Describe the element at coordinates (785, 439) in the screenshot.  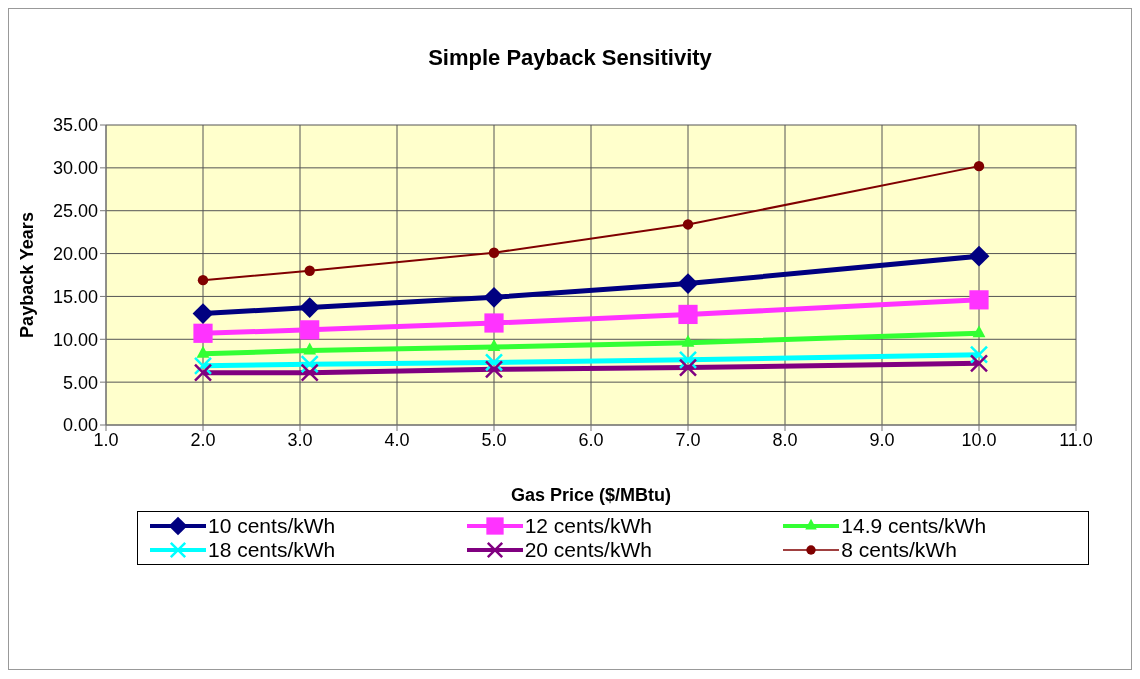
I see `x-tick-label: 8.0` at that location.